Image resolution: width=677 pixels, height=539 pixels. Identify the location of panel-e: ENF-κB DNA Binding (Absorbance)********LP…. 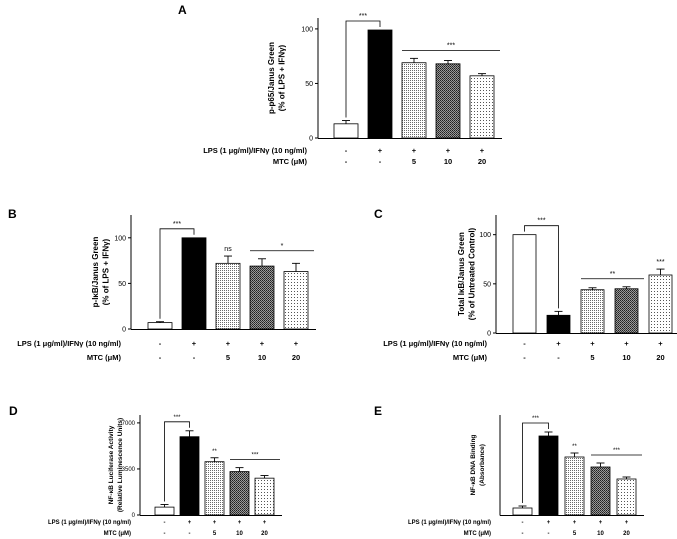
(509, 470).